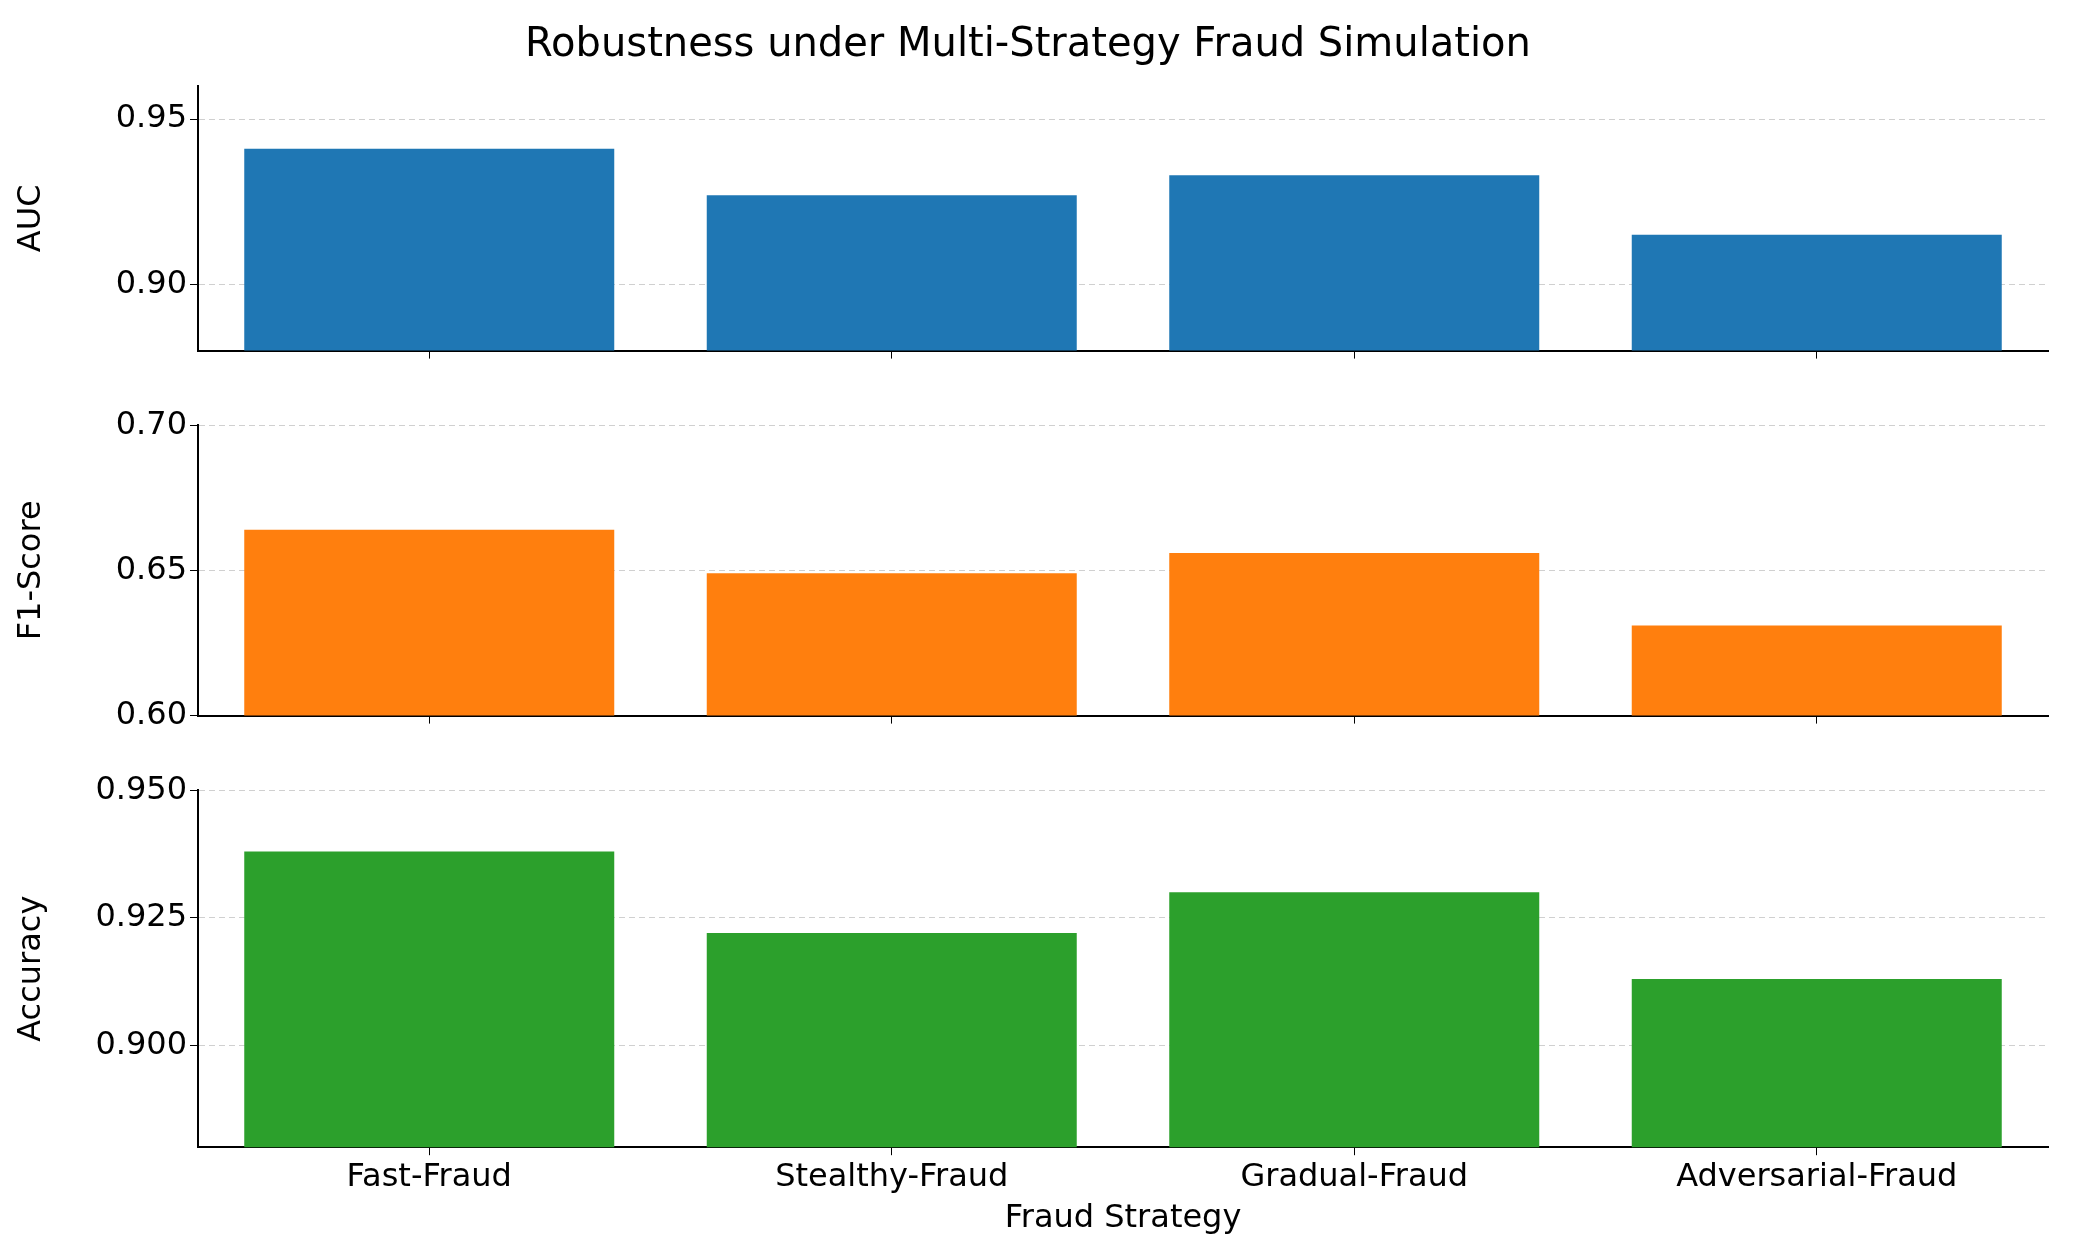  Describe the element at coordinates (141, 915) in the screenshot. I see `y-tick-label: 0.925` at that location.